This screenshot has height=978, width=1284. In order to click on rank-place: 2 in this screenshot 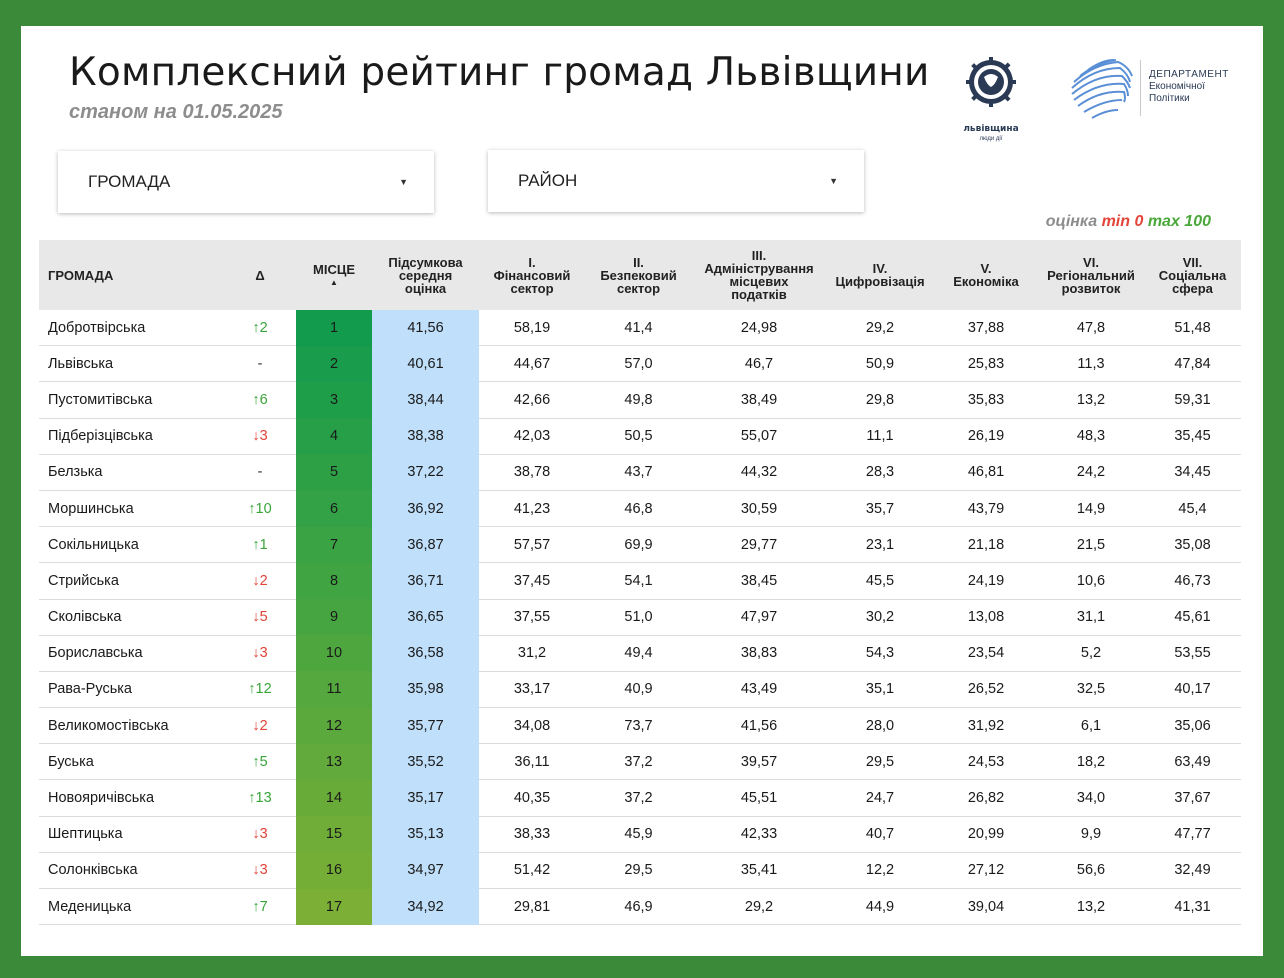, I will do `click(334, 363)`.